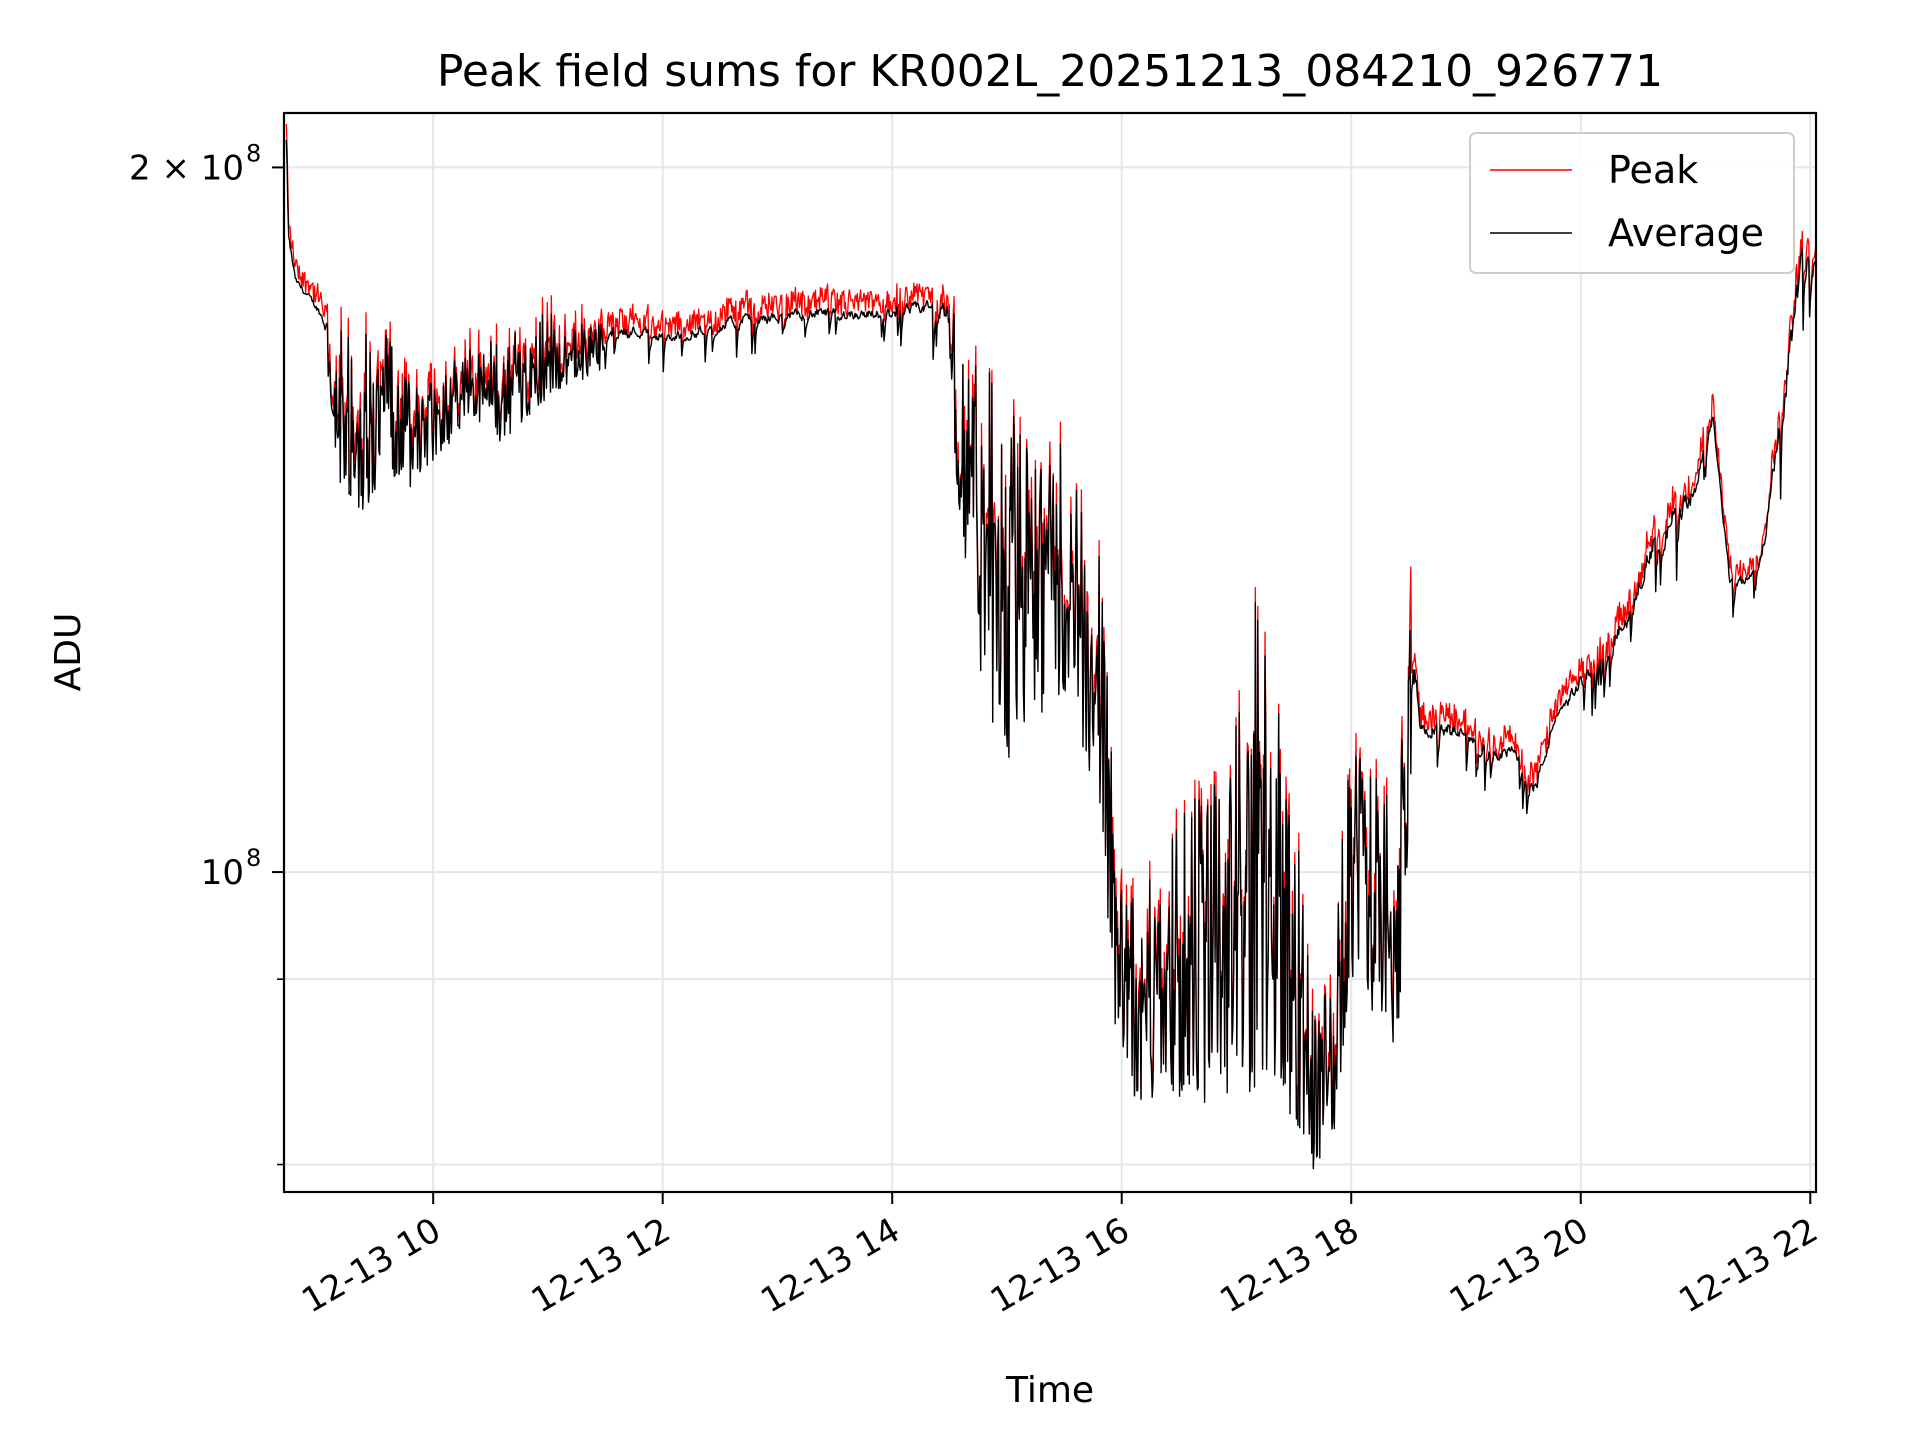 The image size is (1920, 1440). Describe the element at coordinates (1049, 1390) in the screenshot. I see `x-axis-label: Time` at that location.